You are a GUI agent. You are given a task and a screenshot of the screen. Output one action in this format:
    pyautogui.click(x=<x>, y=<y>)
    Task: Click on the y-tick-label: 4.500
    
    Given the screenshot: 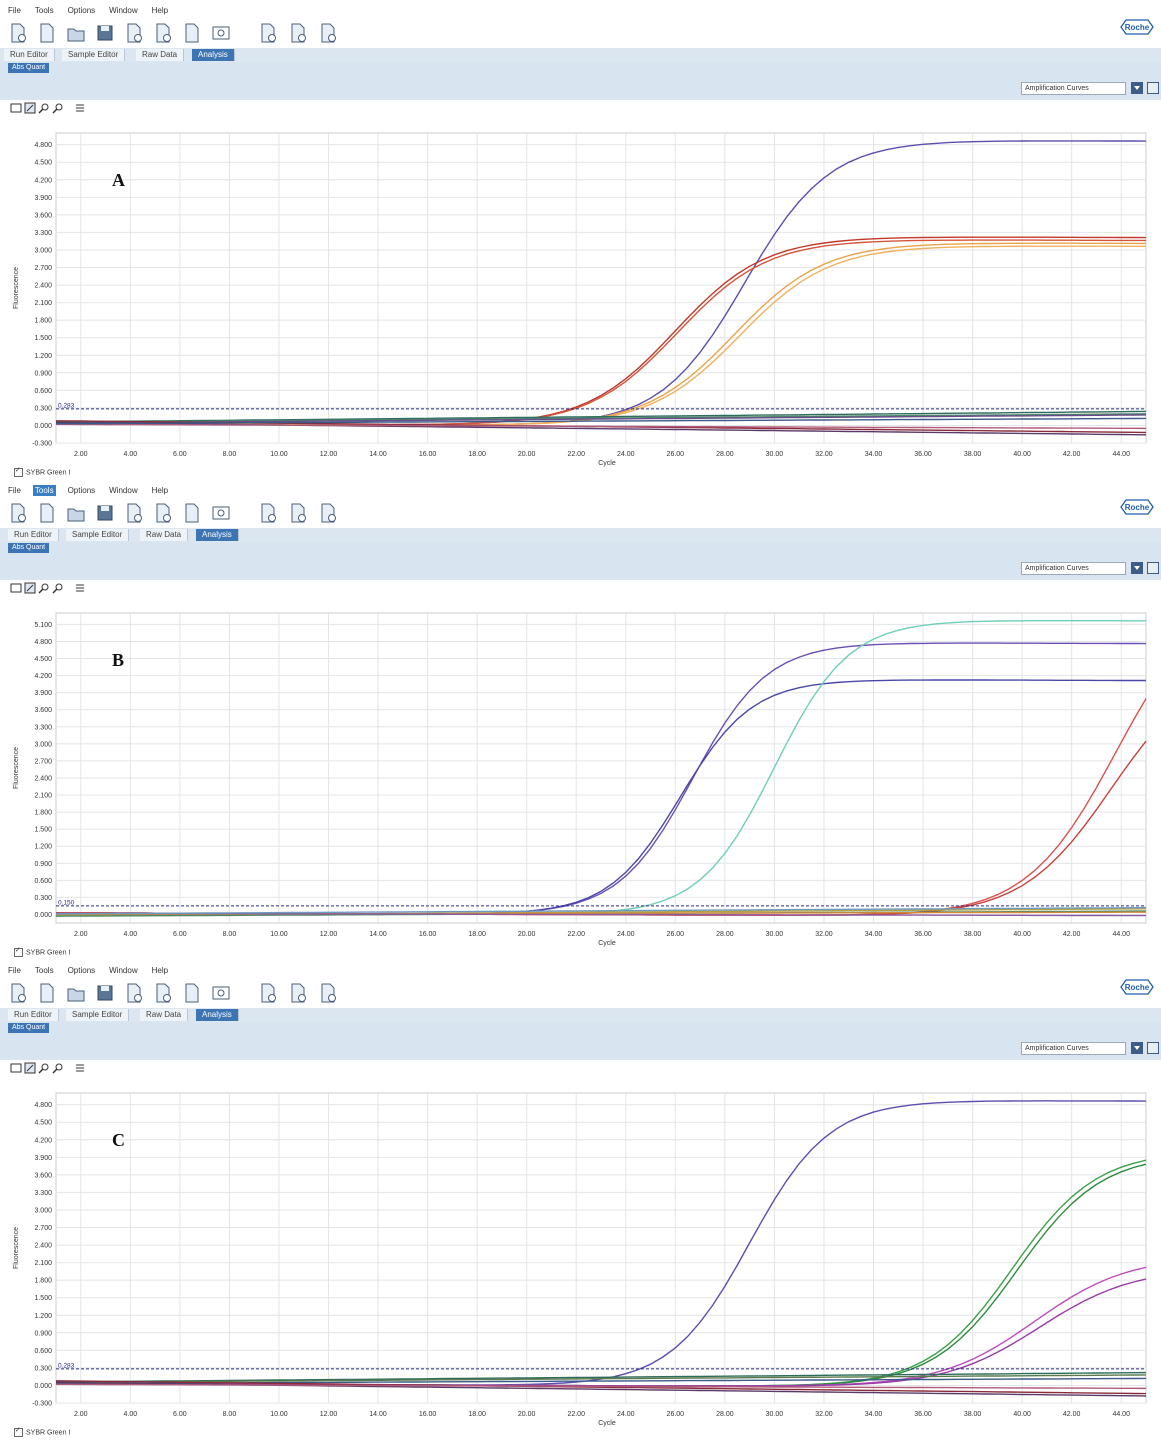 What is the action you would take?
    pyautogui.click(x=43, y=1123)
    